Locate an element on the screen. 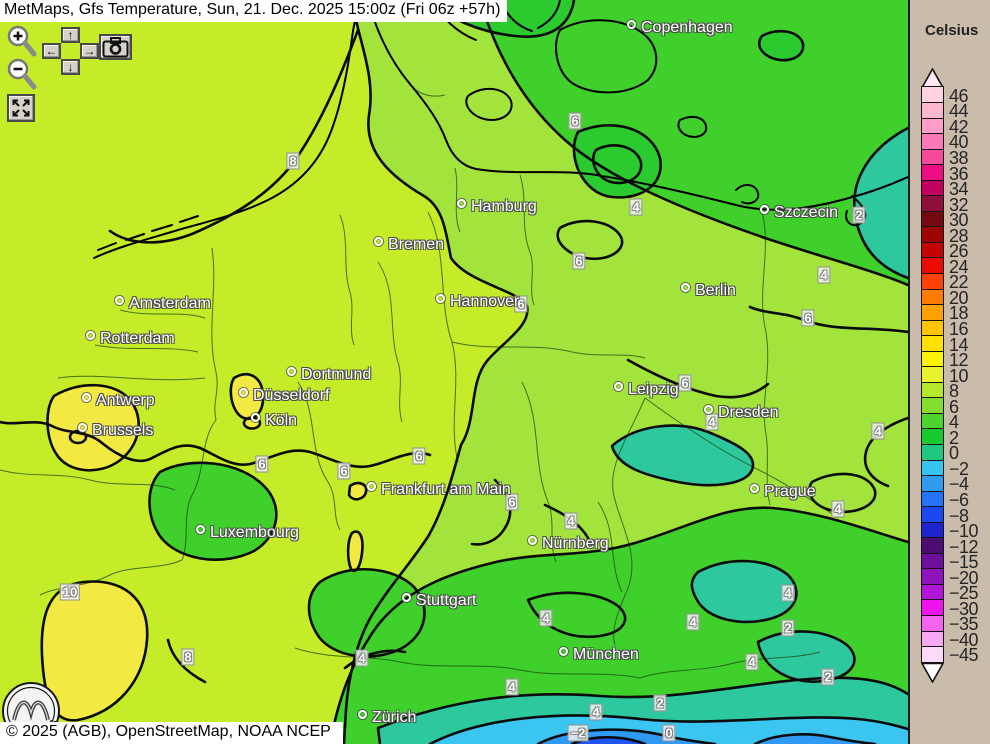  legend-row: 46 is located at coordinates (949, 95).